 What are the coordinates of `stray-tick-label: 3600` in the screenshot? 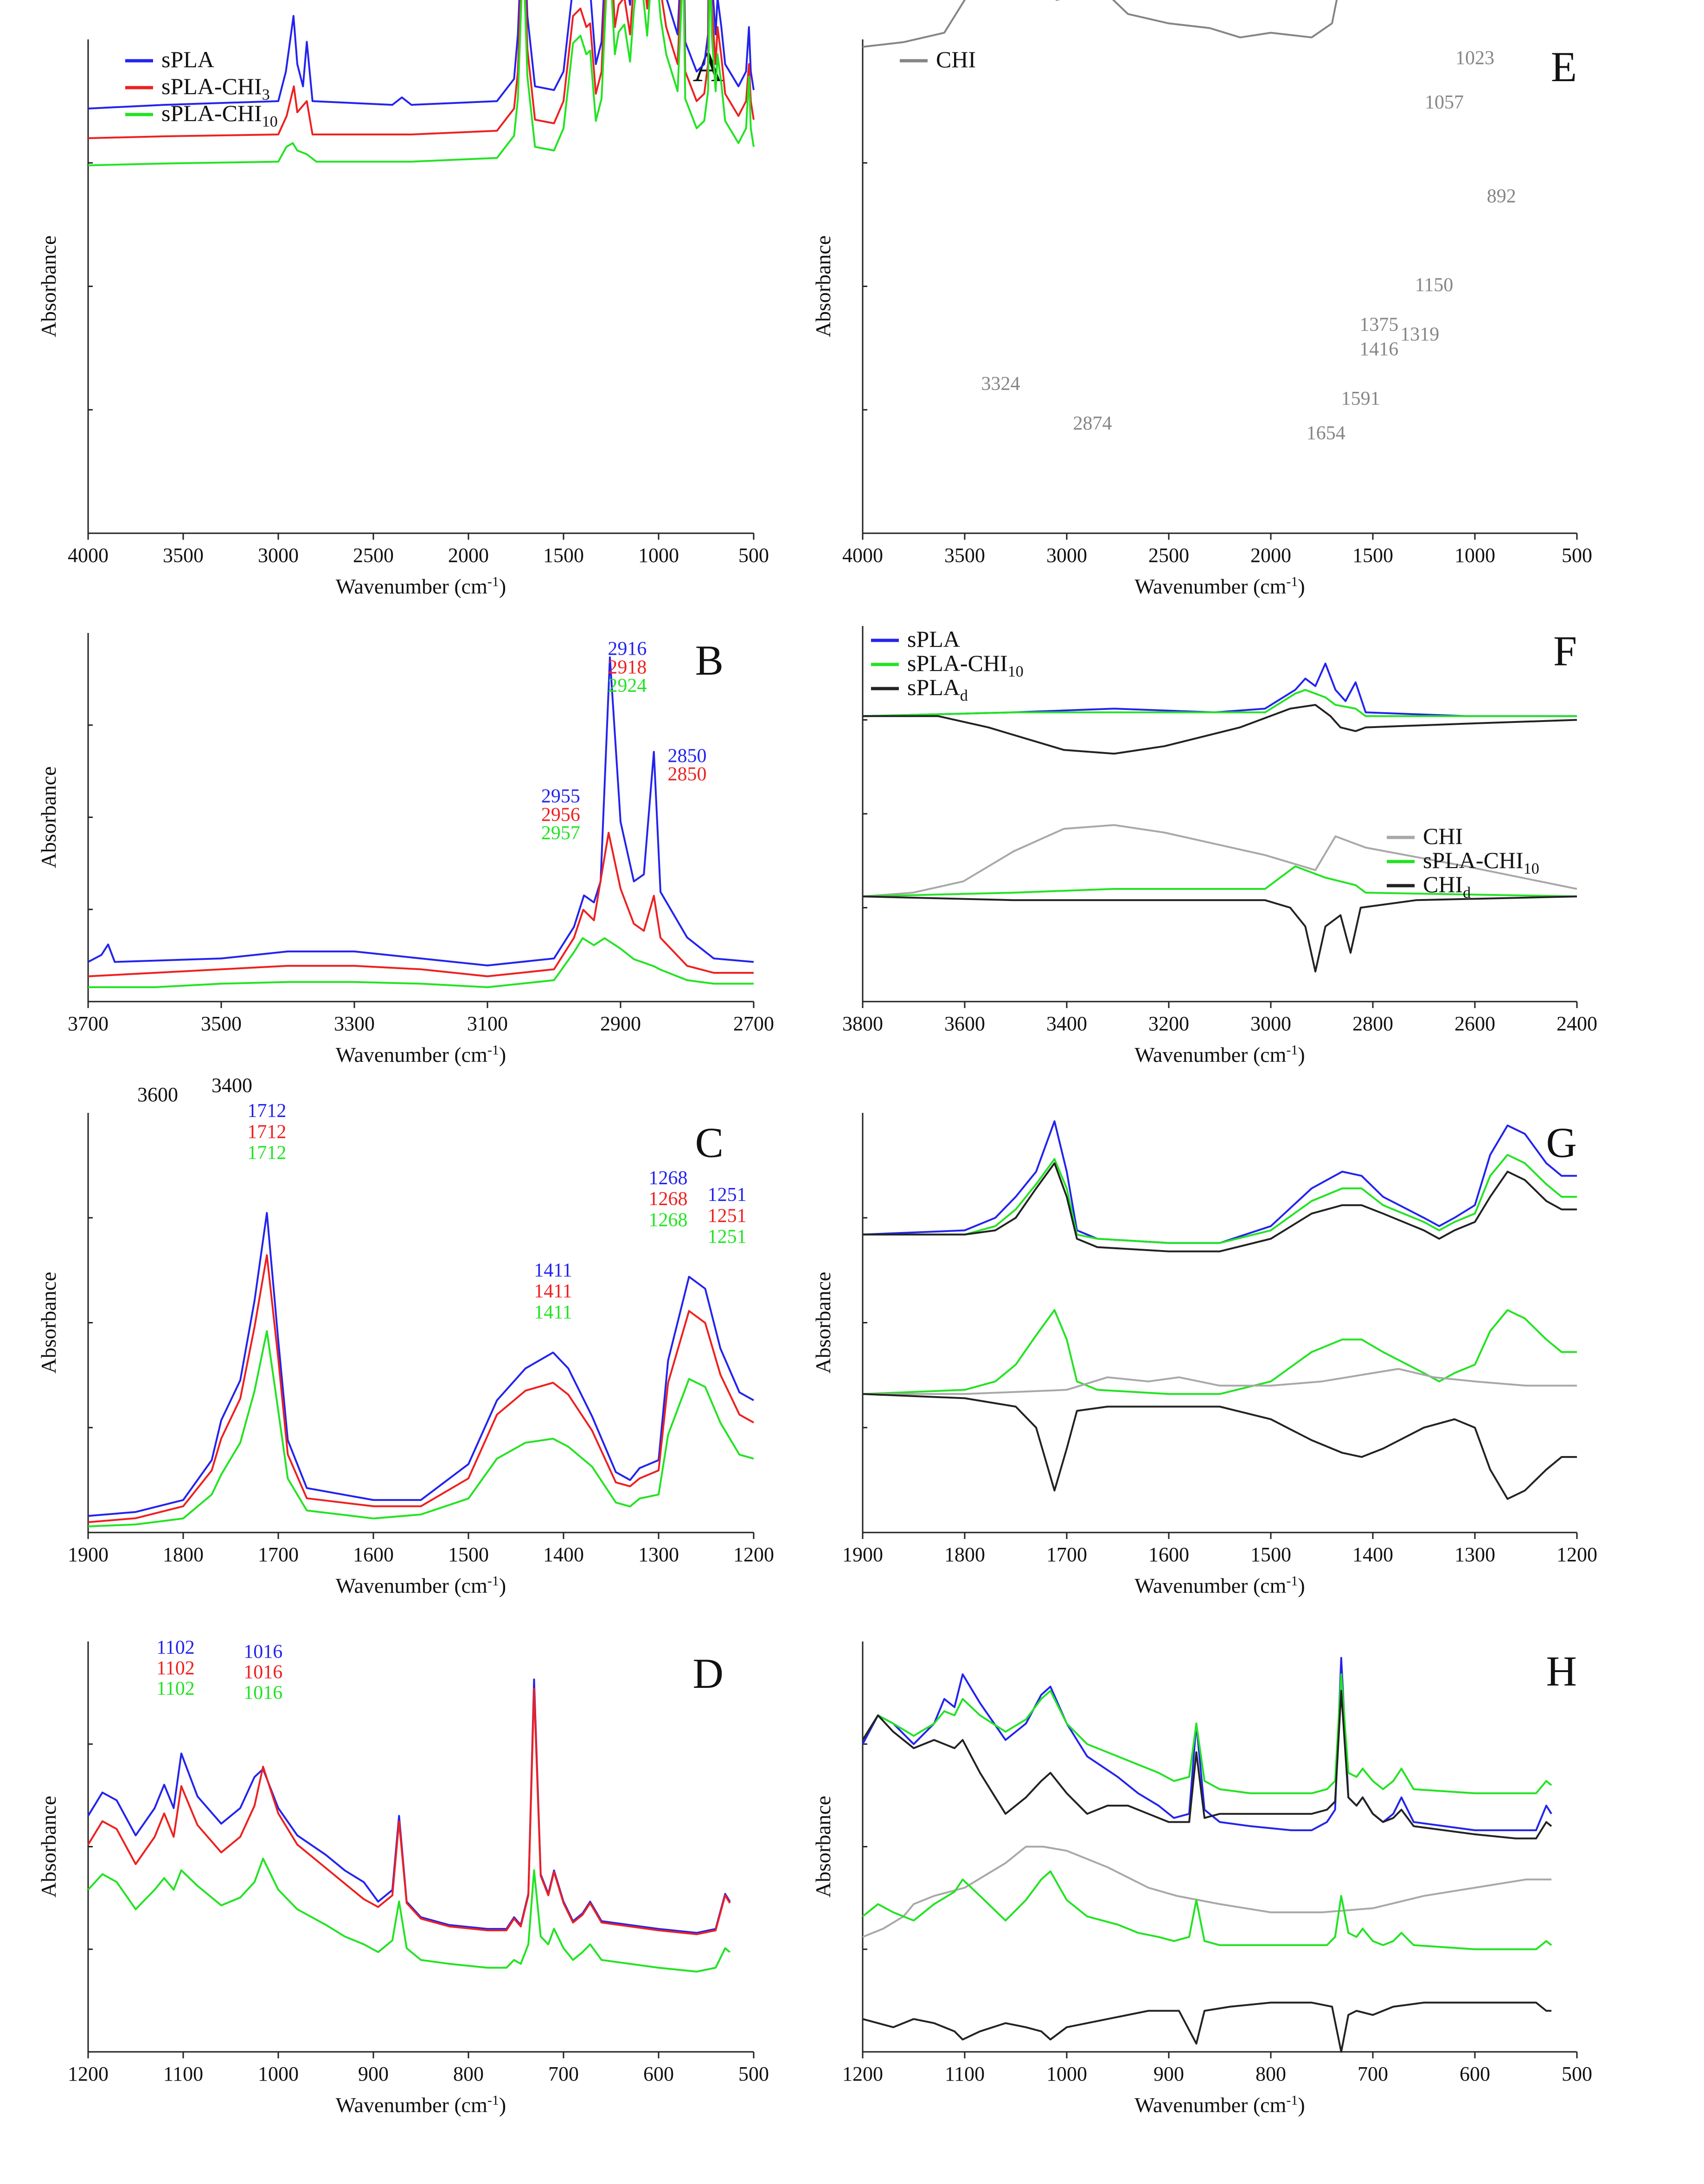 It's located at (157, 1094).